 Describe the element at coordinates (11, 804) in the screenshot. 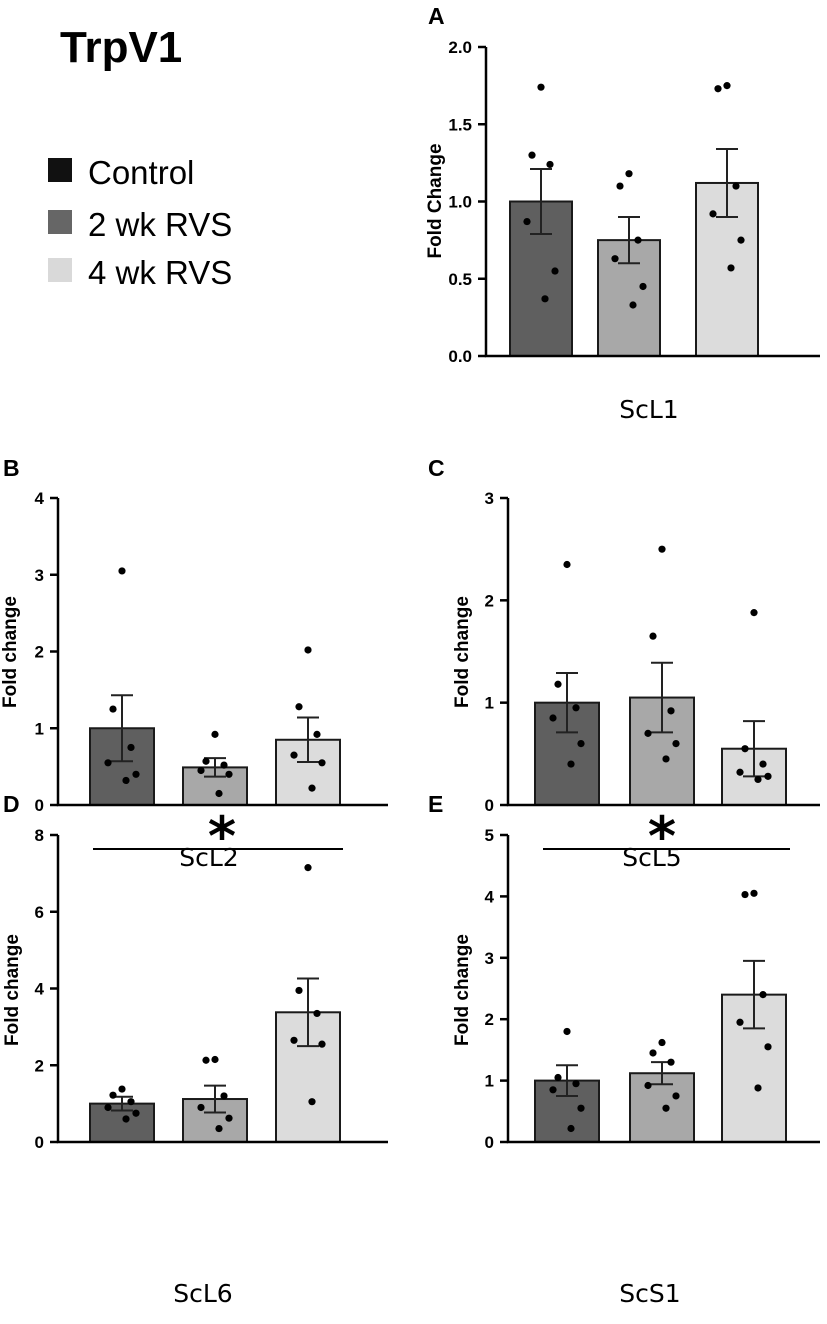

I see `panel-letter: D` at that location.